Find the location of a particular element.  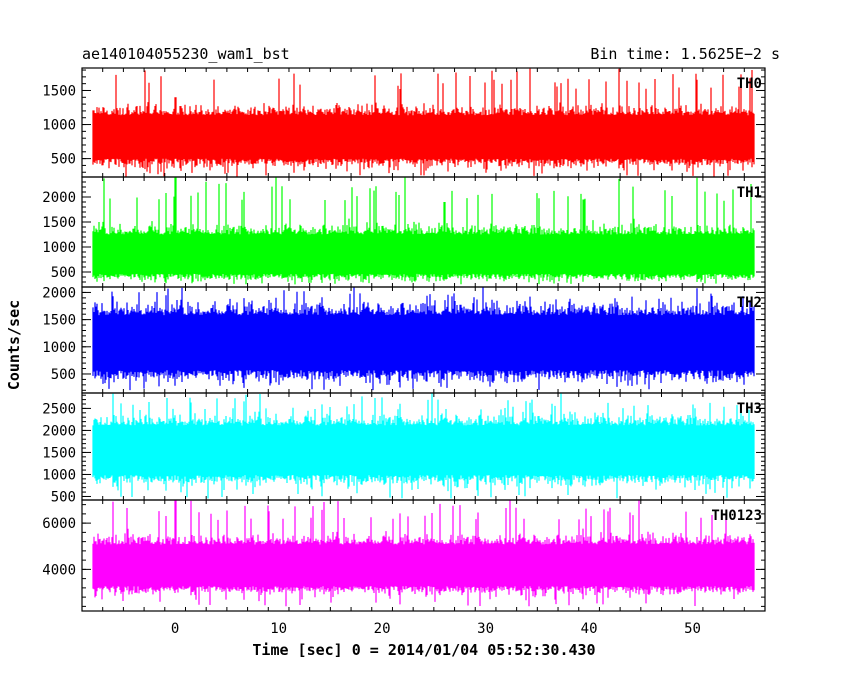

panel-frame is located at coordinates (423, 555).